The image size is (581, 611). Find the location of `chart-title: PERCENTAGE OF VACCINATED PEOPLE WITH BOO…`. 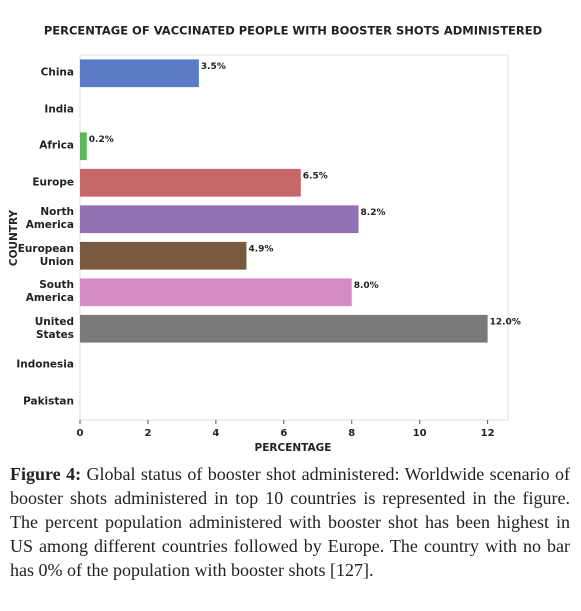

chart-title: PERCENTAGE OF VACCINATED PEOPLE WITH BOO… is located at coordinates (293, 31).